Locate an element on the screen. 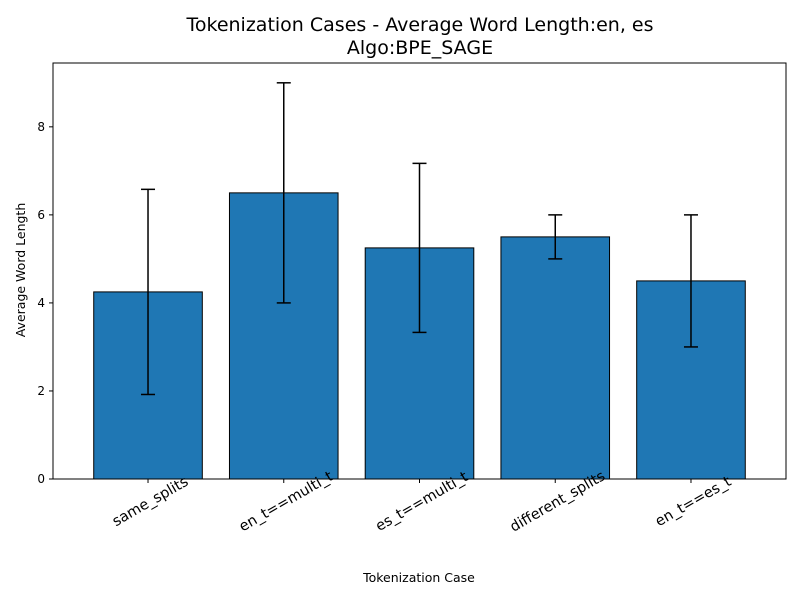 The height and width of the screenshot is (600, 800). y-axis: 0 2 4 6 8 is located at coordinates (45, 303).